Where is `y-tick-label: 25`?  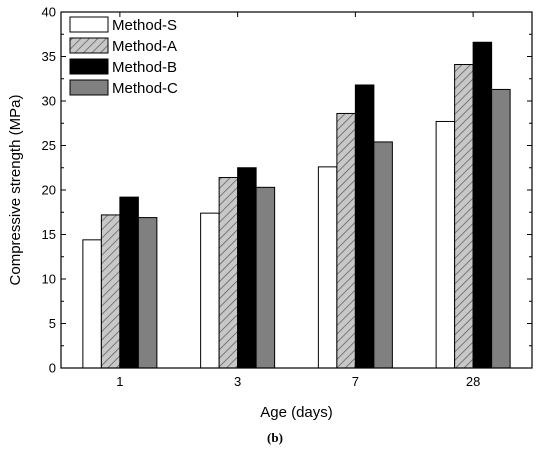
y-tick-label: 25 is located at coordinates (49, 145).